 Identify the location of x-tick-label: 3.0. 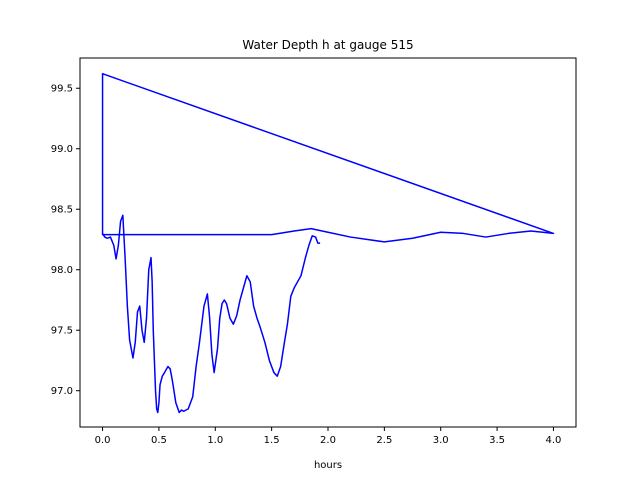
(441, 440).